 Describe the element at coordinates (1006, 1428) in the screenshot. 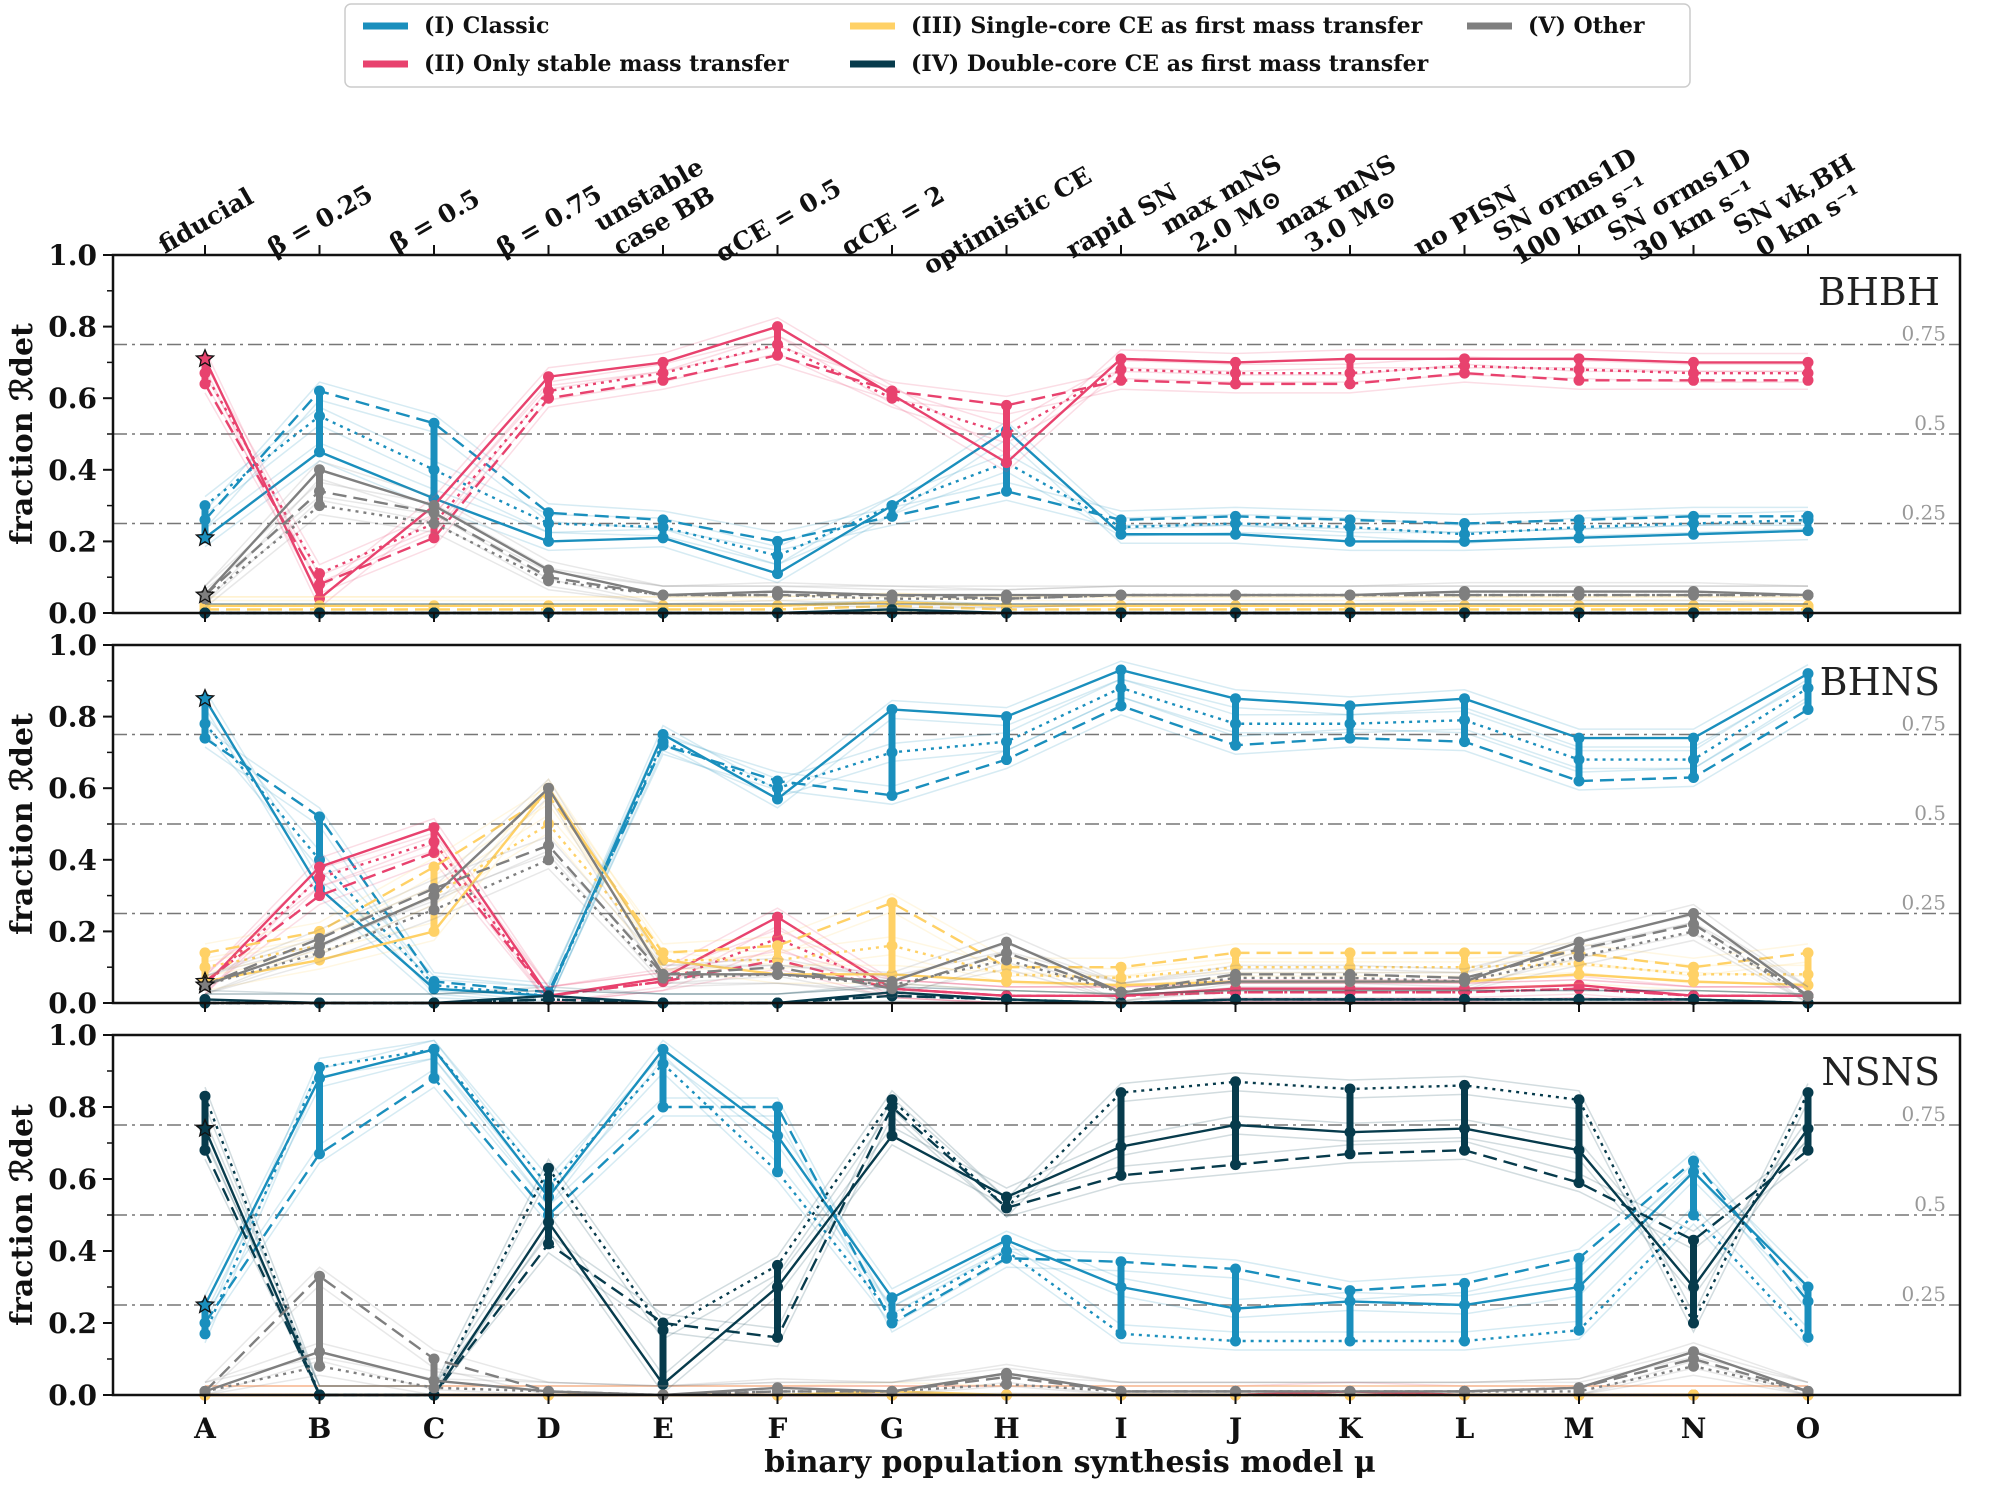

I see `bottom-x-tick-labels: A B C D E F G H I J K L M N O` at that location.